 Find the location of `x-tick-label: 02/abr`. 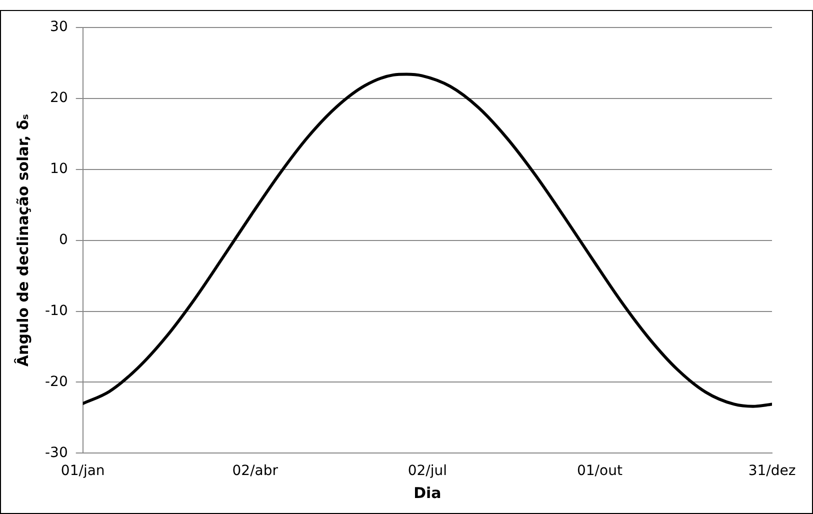

x-tick-label: 02/abr is located at coordinates (255, 471).